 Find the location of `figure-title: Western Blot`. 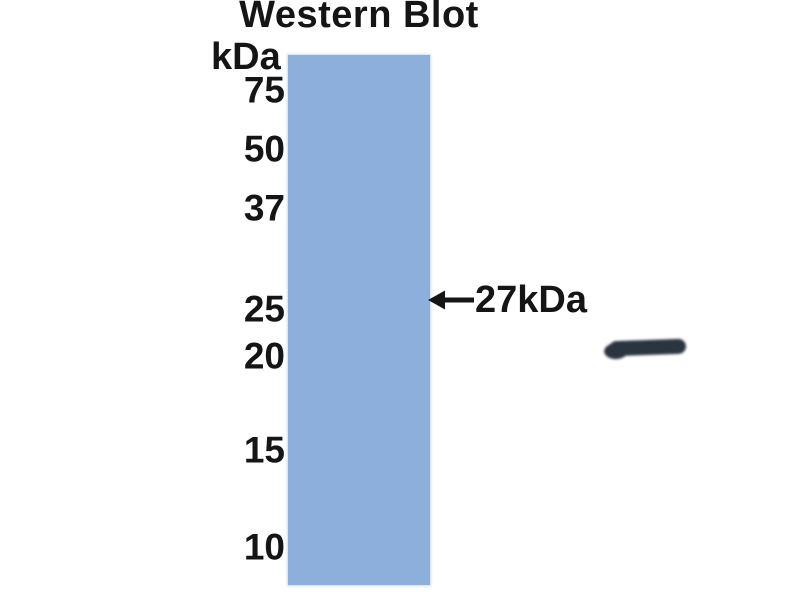

figure-title: Western Blot is located at coordinates (359, 18).